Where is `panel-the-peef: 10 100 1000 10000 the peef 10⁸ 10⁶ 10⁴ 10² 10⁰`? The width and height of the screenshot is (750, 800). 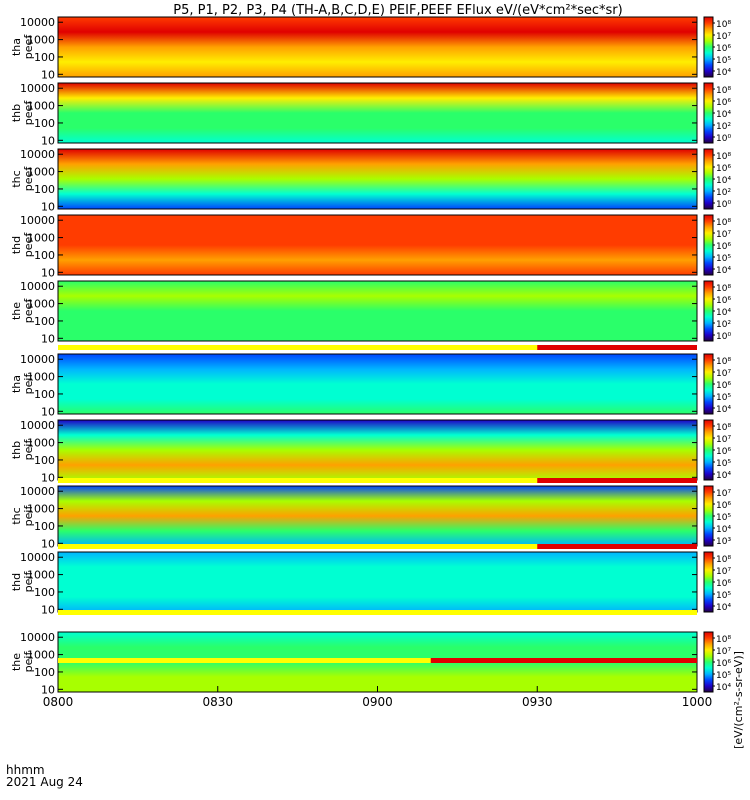 panel-the-peef: 10 100 1000 10000 the peef 10⁸ 10⁶ 10⁴ 10² 10⁰ is located at coordinates (370, 312).